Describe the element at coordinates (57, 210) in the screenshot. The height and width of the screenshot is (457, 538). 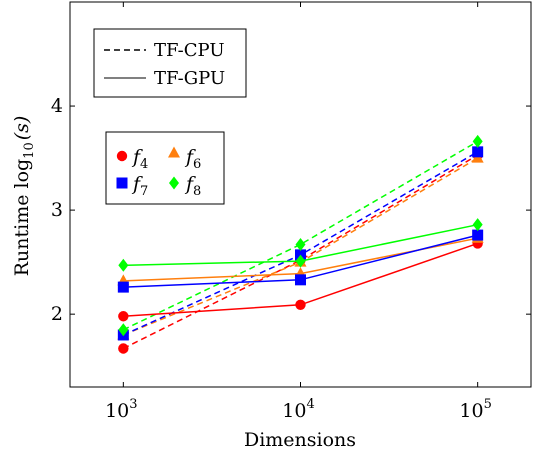
I see `y-tick-label: 3` at that location.